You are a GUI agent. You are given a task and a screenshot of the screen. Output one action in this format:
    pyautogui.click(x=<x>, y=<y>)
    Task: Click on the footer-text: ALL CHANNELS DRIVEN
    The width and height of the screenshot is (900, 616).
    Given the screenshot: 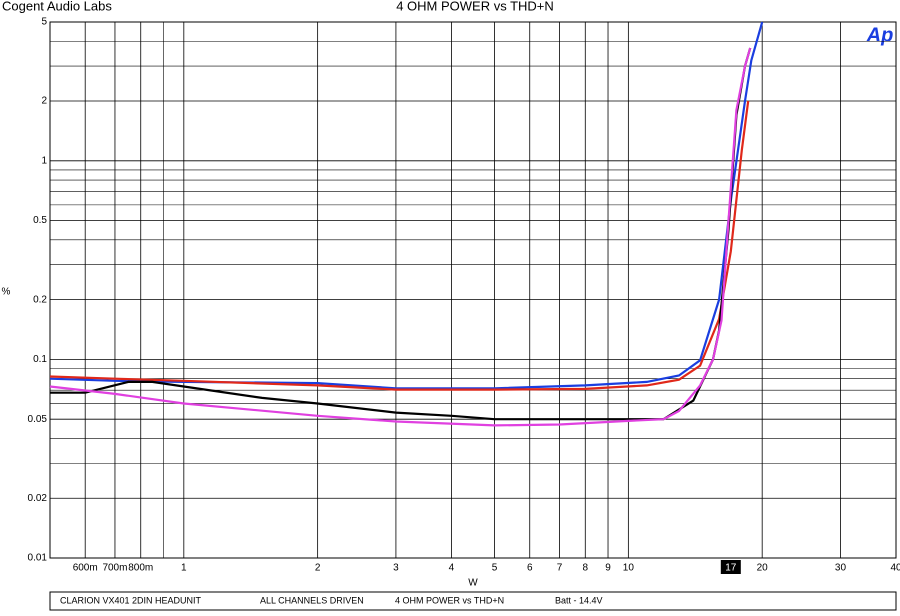 What is the action you would take?
    pyautogui.click(x=312, y=600)
    